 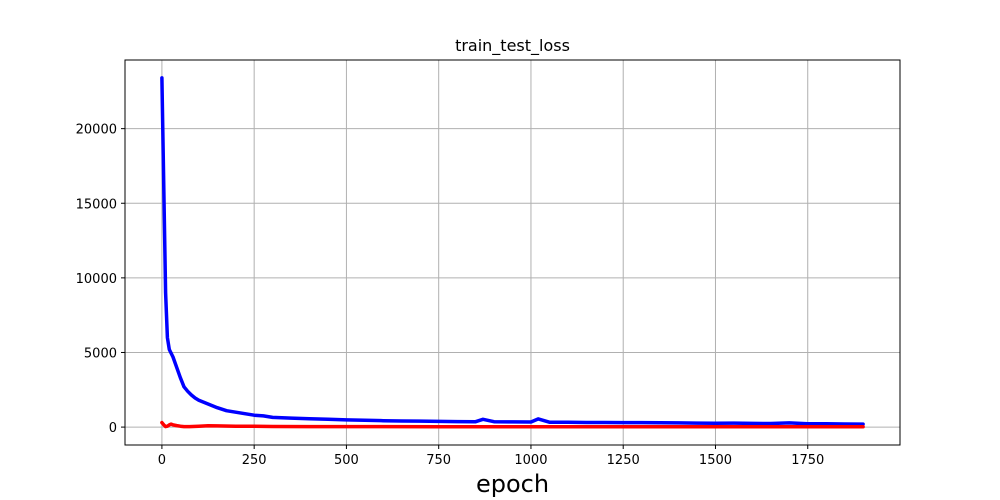 What do you see at coordinates (96, 279) in the screenshot?
I see `y-tick-label: 10000` at bounding box center [96, 279].